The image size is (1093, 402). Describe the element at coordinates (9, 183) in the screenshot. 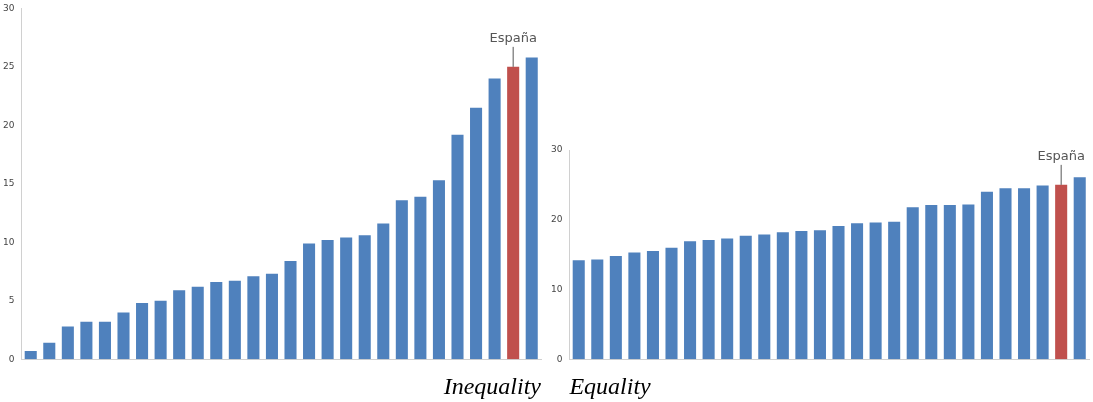

I see `y-tick-label: 15` at that location.